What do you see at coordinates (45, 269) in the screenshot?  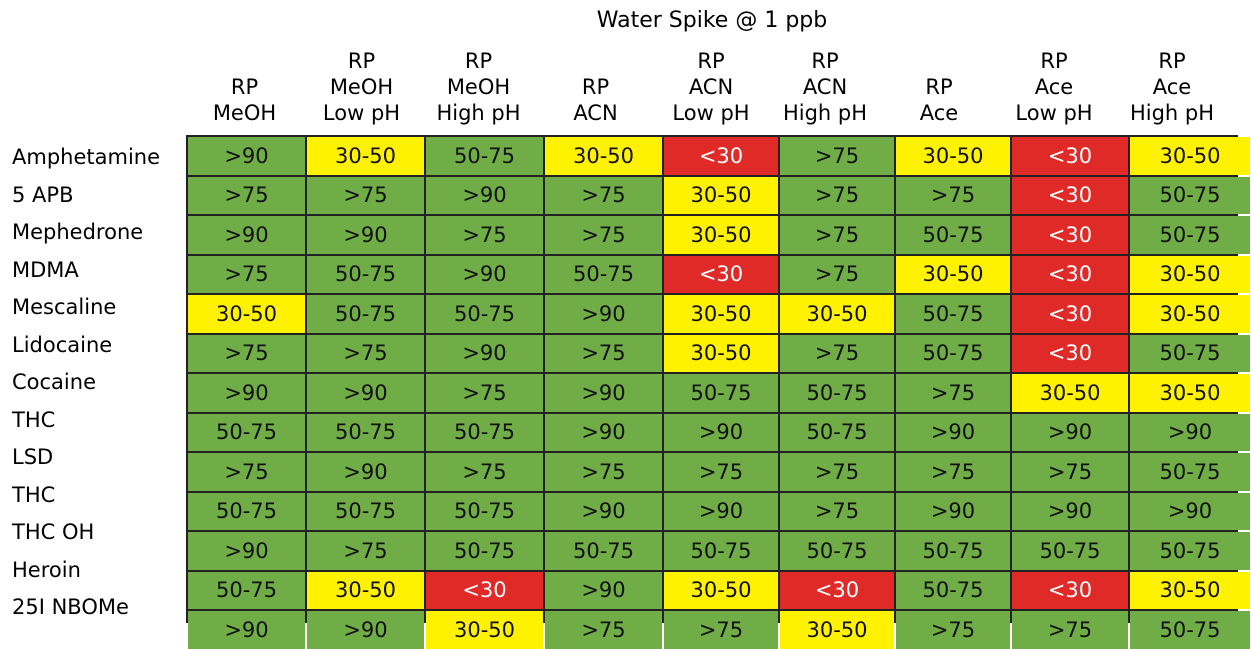 I see `row-label: MDMA` at bounding box center [45, 269].